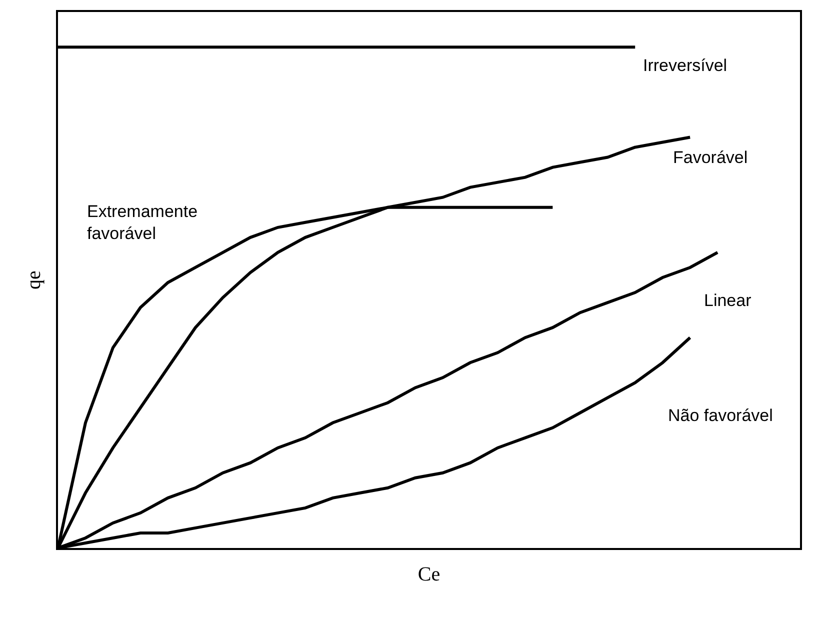 The height and width of the screenshot is (620, 813). I want to click on text: Não favorável, so click(720, 415).